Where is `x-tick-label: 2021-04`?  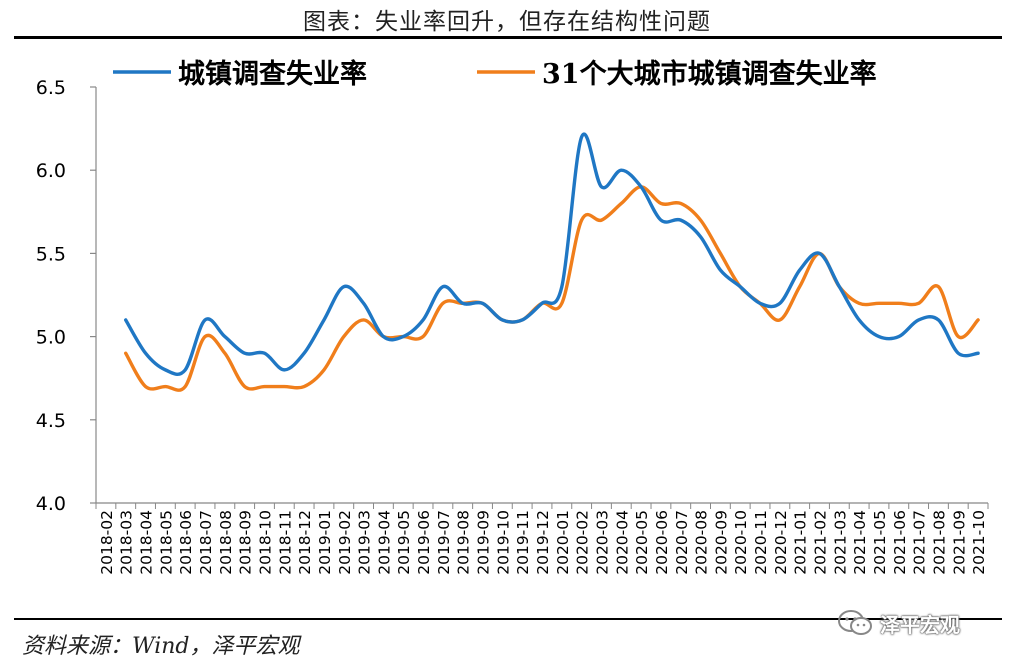 x-tick-label: 2021-04 is located at coordinates (860, 542).